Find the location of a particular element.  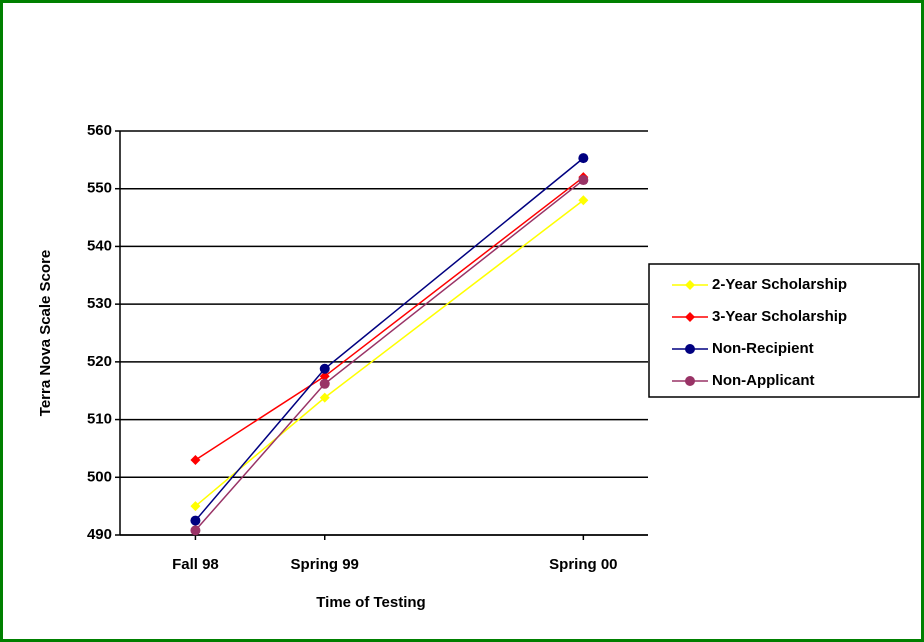

x-tick-label: Fall 98 is located at coordinates (195, 564).